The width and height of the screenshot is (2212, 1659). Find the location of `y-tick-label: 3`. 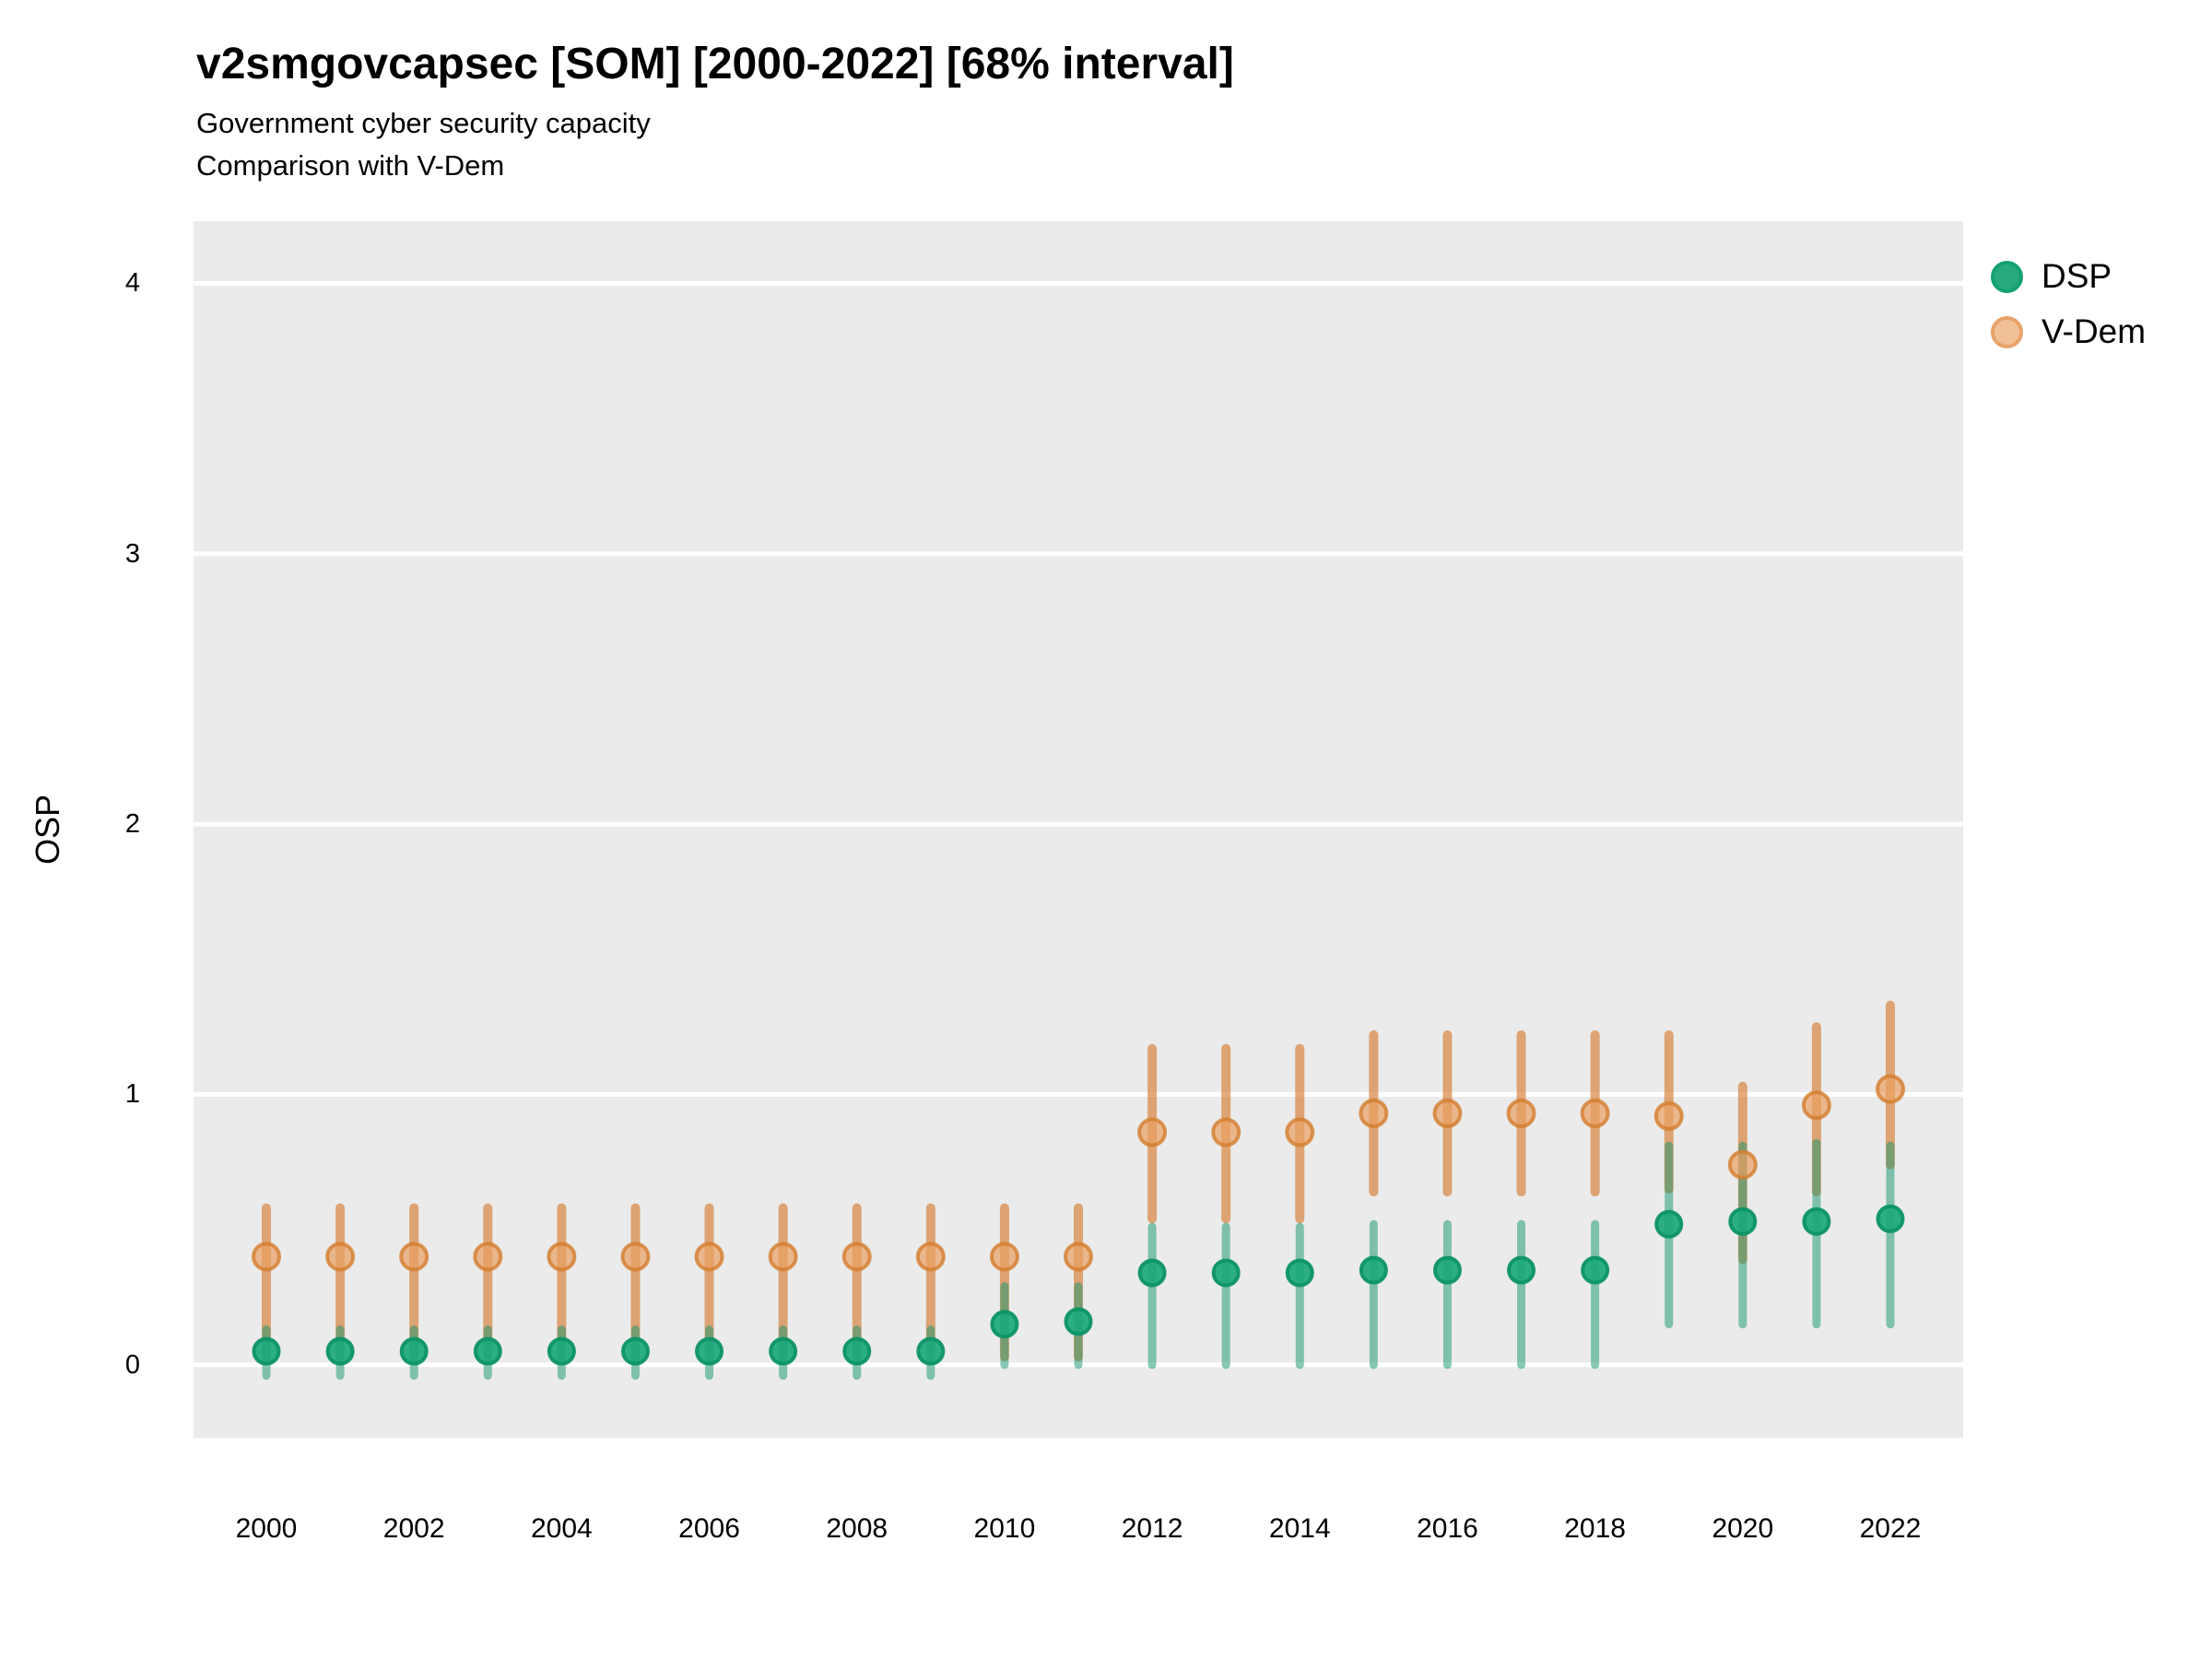

y-tick-label: 3 is located at coordinates (132, 553).